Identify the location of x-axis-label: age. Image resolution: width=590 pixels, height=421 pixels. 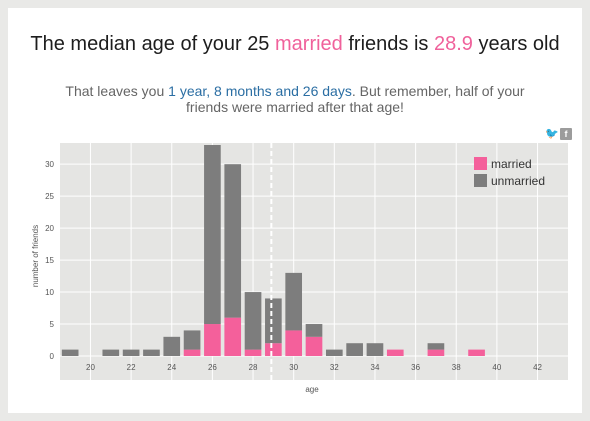
(312, 389).